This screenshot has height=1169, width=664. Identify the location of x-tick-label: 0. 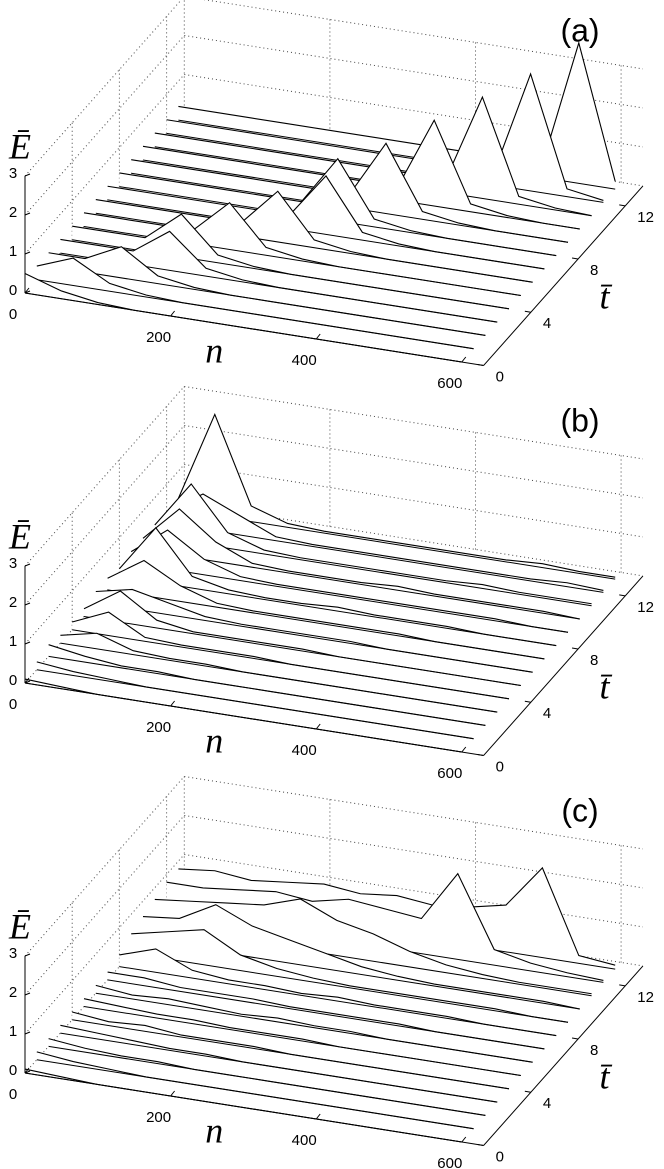
(13, 704).